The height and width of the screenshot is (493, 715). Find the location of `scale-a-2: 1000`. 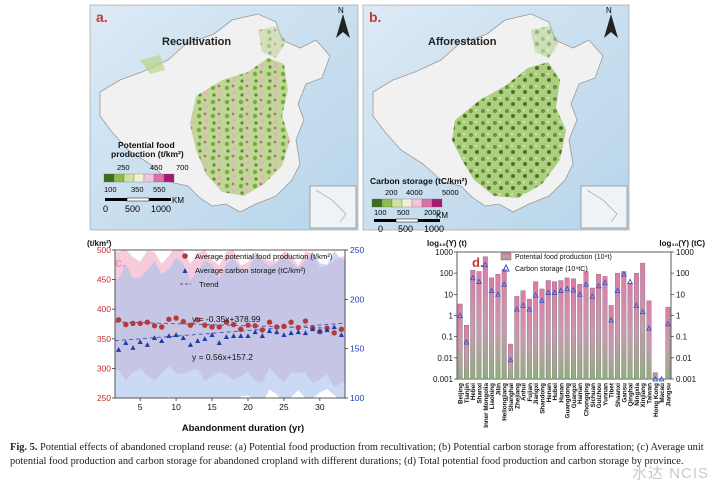

scale-a-2: 1000 is located at coordinates (161, 209).